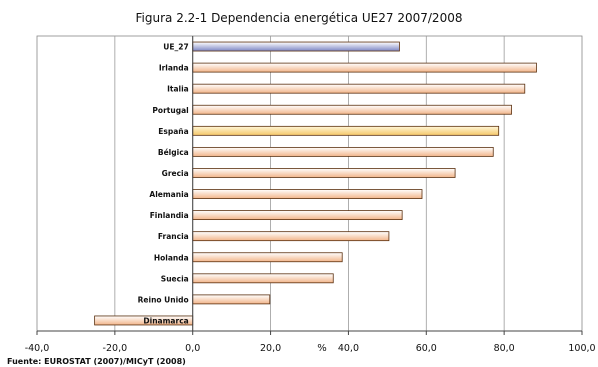  Describe the element at coordinates (175, 278) in the screenshot. I see `category-label: Suecia` at that location.